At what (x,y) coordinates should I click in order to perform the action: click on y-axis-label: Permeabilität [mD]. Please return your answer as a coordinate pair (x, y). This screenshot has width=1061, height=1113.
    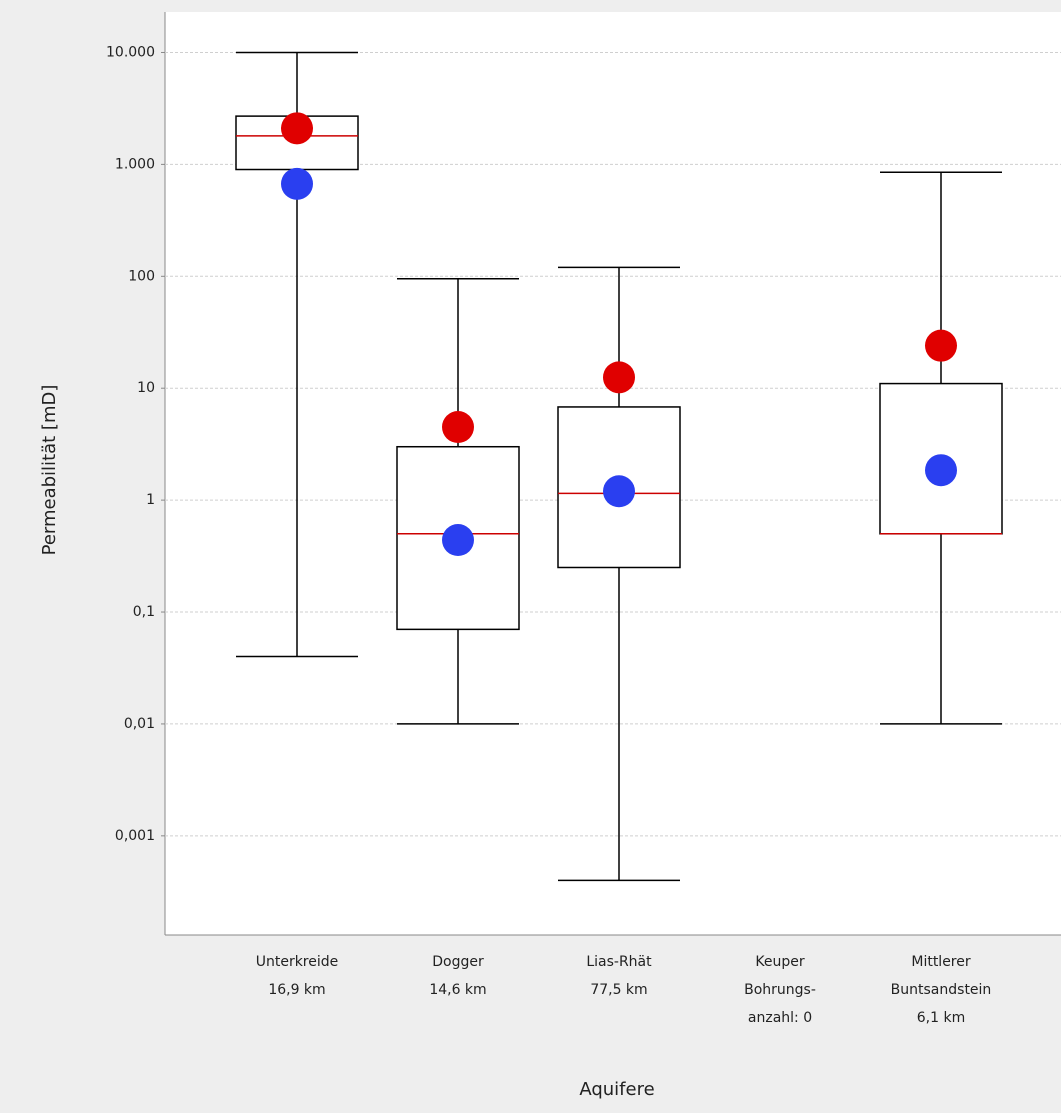
    Looking at the image, I should click on (49, 470).